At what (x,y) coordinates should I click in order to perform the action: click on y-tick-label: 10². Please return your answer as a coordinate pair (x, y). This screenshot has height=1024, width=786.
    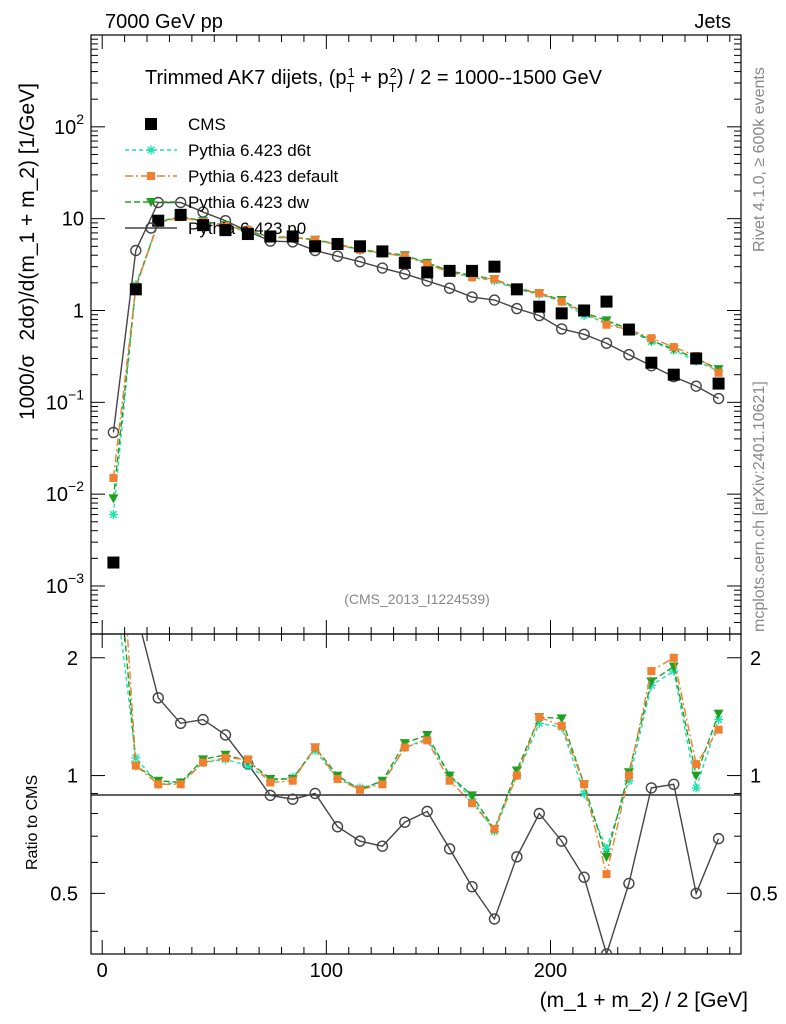
    Looking at the image, I should click on (69, 125).